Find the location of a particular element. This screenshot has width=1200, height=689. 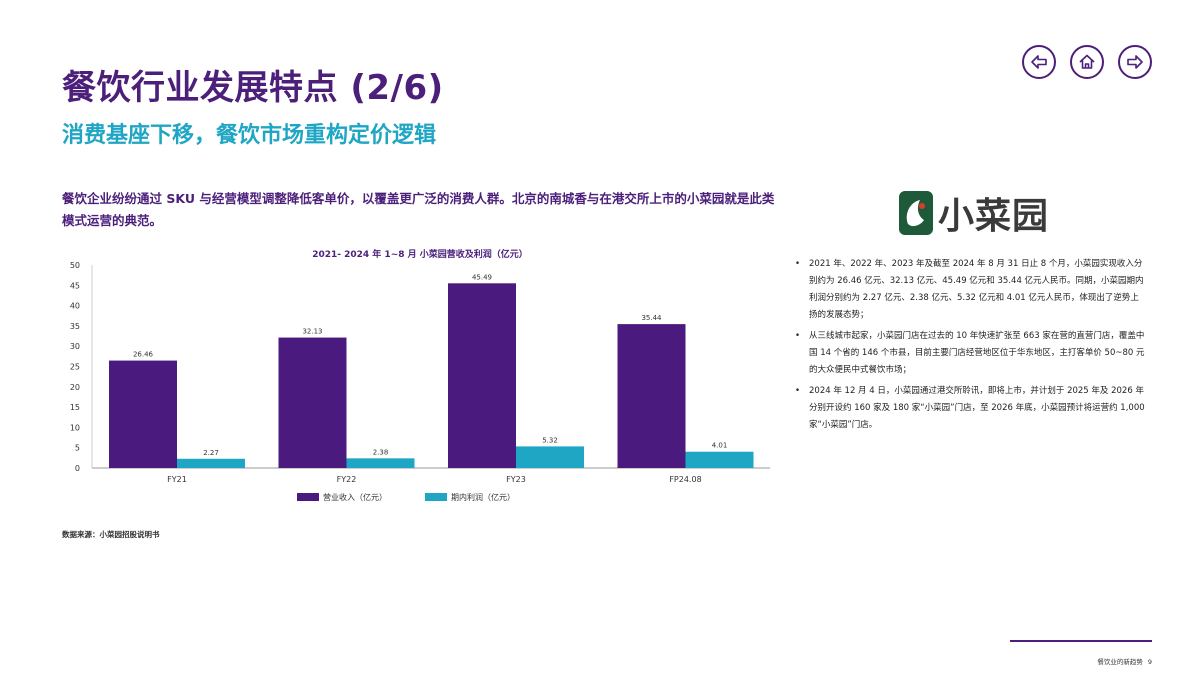

data-label: 32.13 is located at coordinates (312, 332).